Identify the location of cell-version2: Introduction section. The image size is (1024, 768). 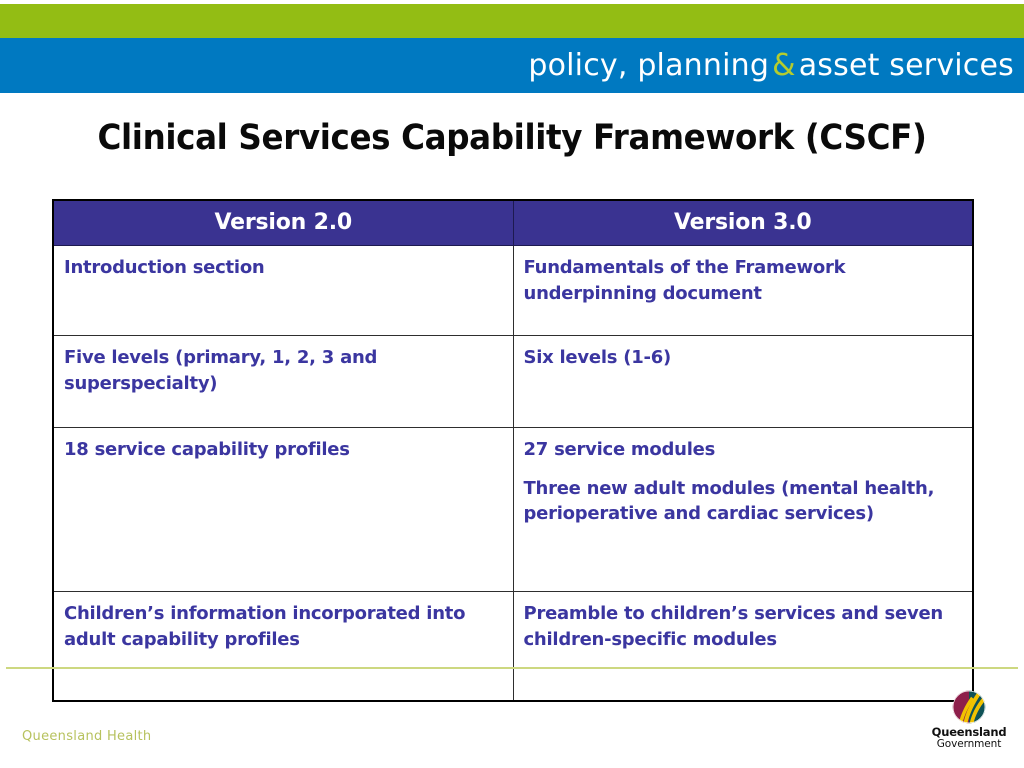
(283, 290).